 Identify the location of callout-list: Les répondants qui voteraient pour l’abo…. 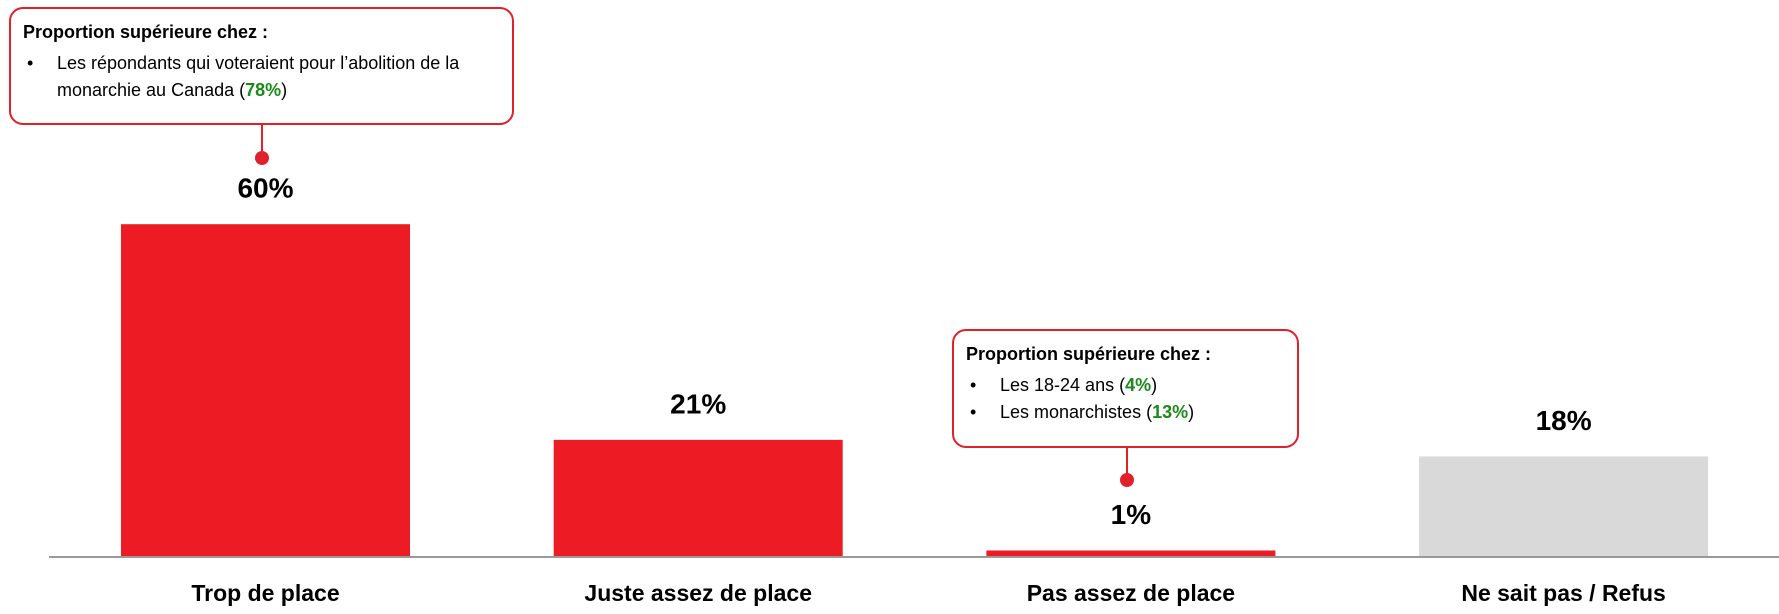
(261, 77).